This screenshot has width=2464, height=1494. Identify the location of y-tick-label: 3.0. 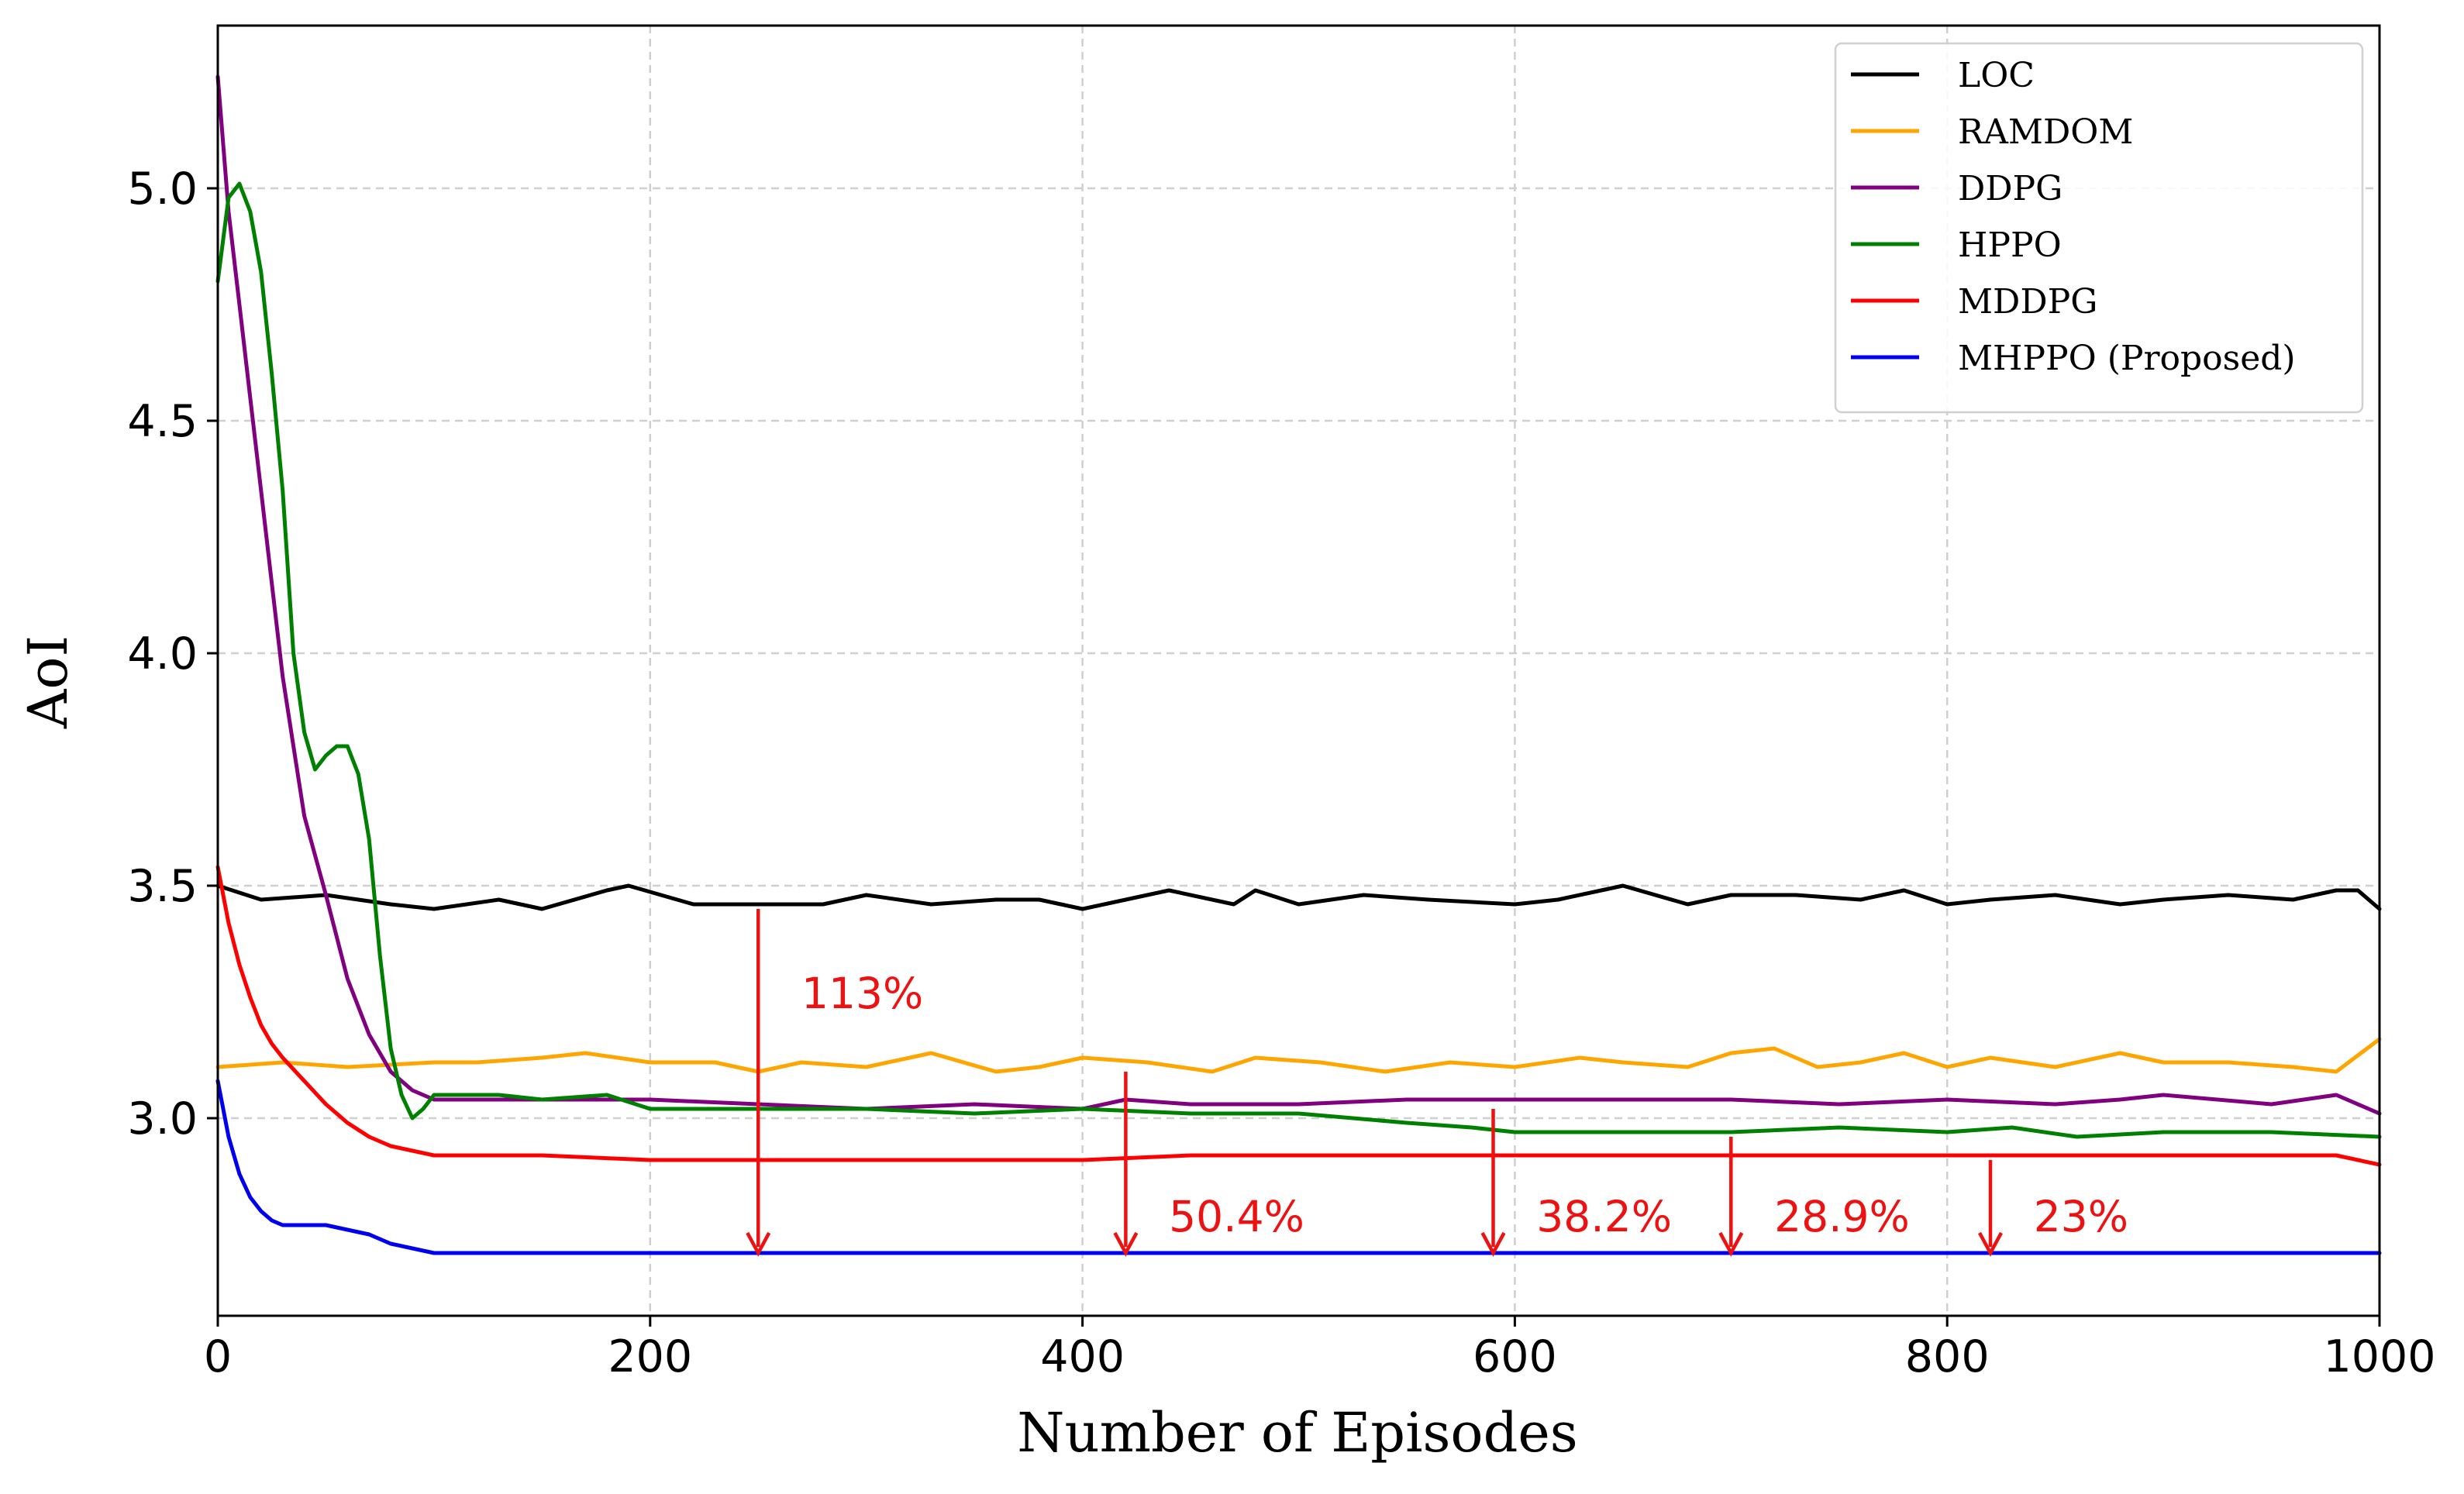
(162, 1119).